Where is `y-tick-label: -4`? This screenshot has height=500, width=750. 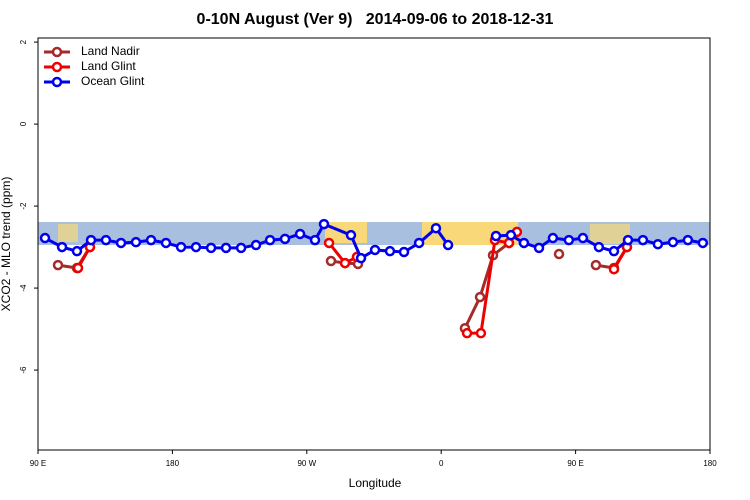
y-tick-label: -4 is located at coordinates (23, 288).